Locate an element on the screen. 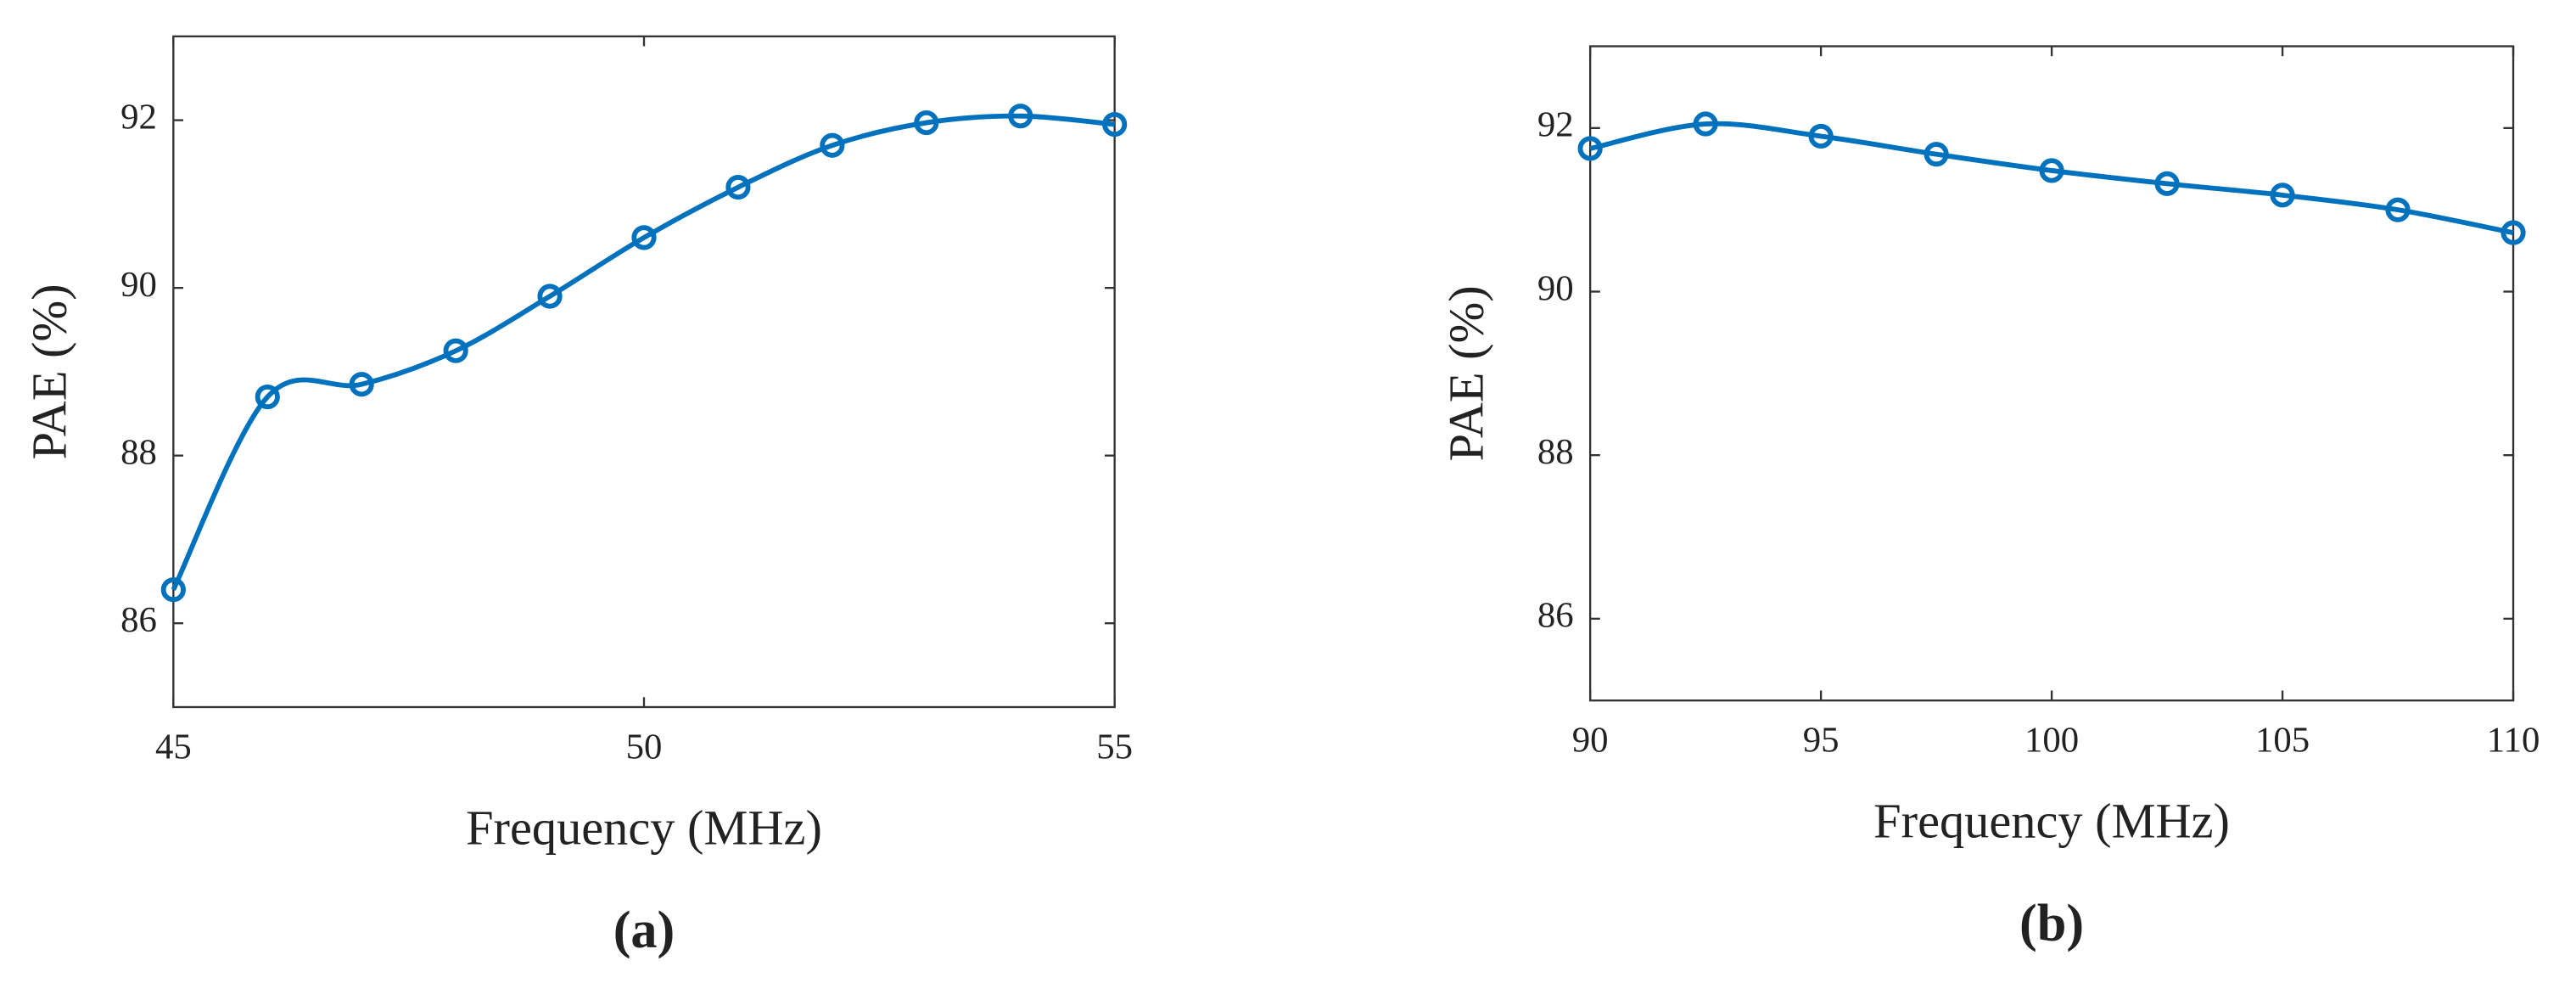 The image size is (2576, 983). x-tick-label: 50 is located at coordinates (645, 747).